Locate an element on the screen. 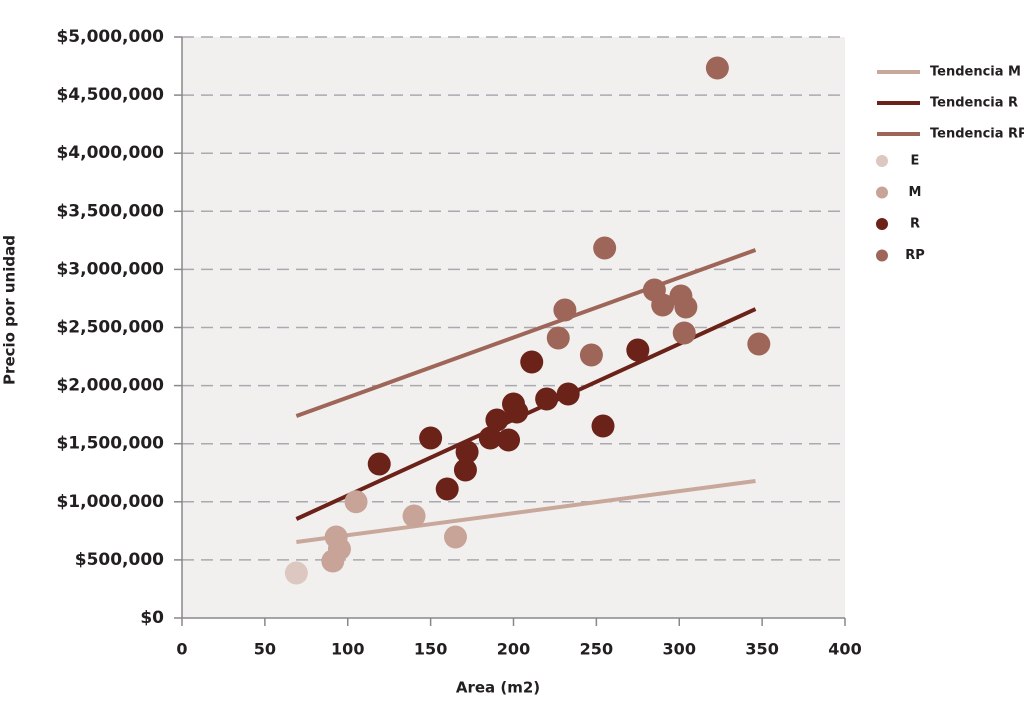  x-tick-label: 0 is located at coordinates (181, 649).